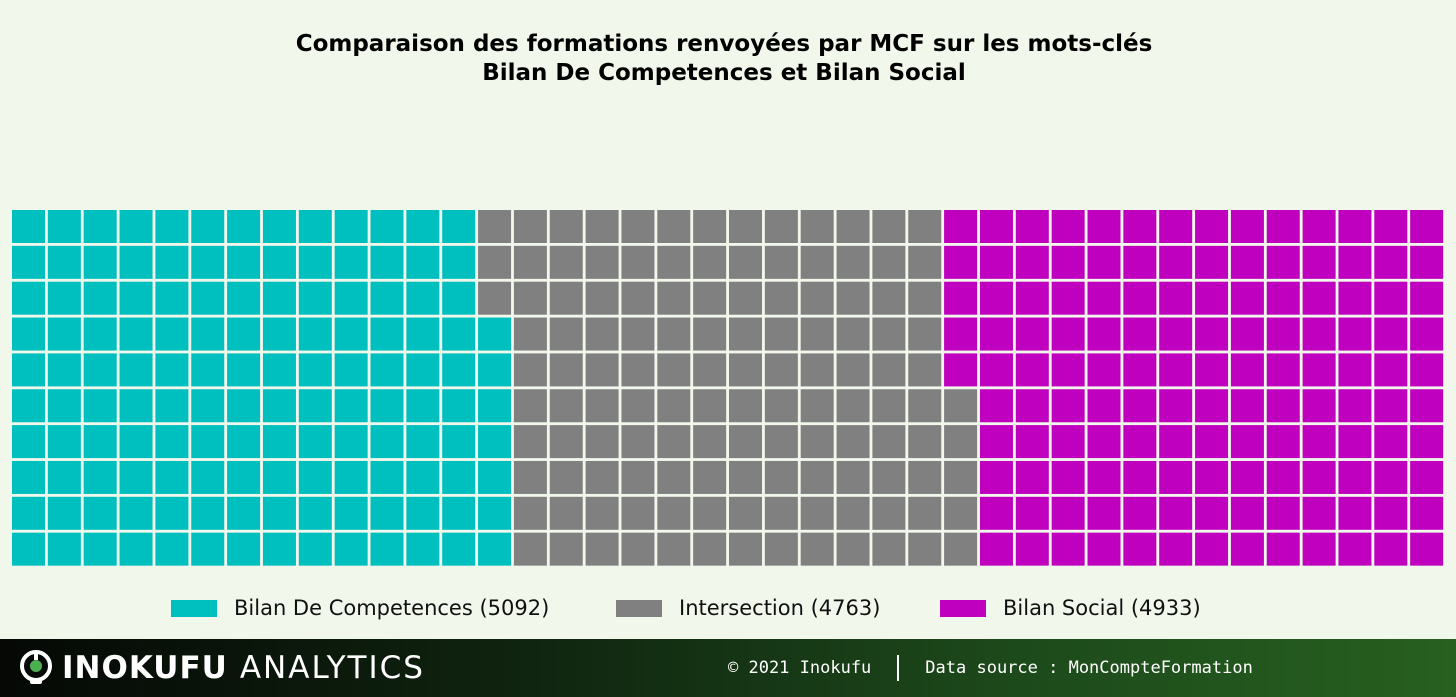 The height and width of the screenshot is (697, 1456). What do you see at coordinates (360, 608) in the screenshot?
I see `legend-item-bilan-de-competences: Bilan De Competences (5092)` at bounding box center [360, 608].